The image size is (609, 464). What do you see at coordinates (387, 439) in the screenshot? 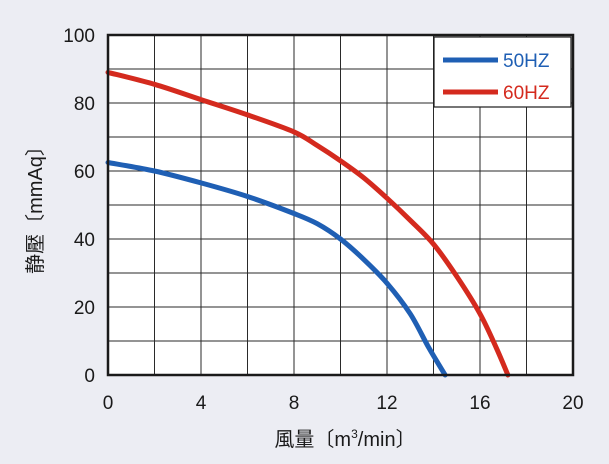
I see `x-axis-title-tail: /min〕` at bounding box center [387, 439].